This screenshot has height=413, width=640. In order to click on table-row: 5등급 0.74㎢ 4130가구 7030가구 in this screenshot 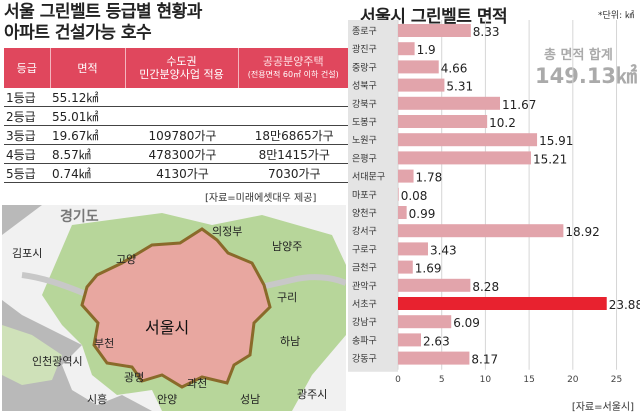, I will do `click(176, 173)`.